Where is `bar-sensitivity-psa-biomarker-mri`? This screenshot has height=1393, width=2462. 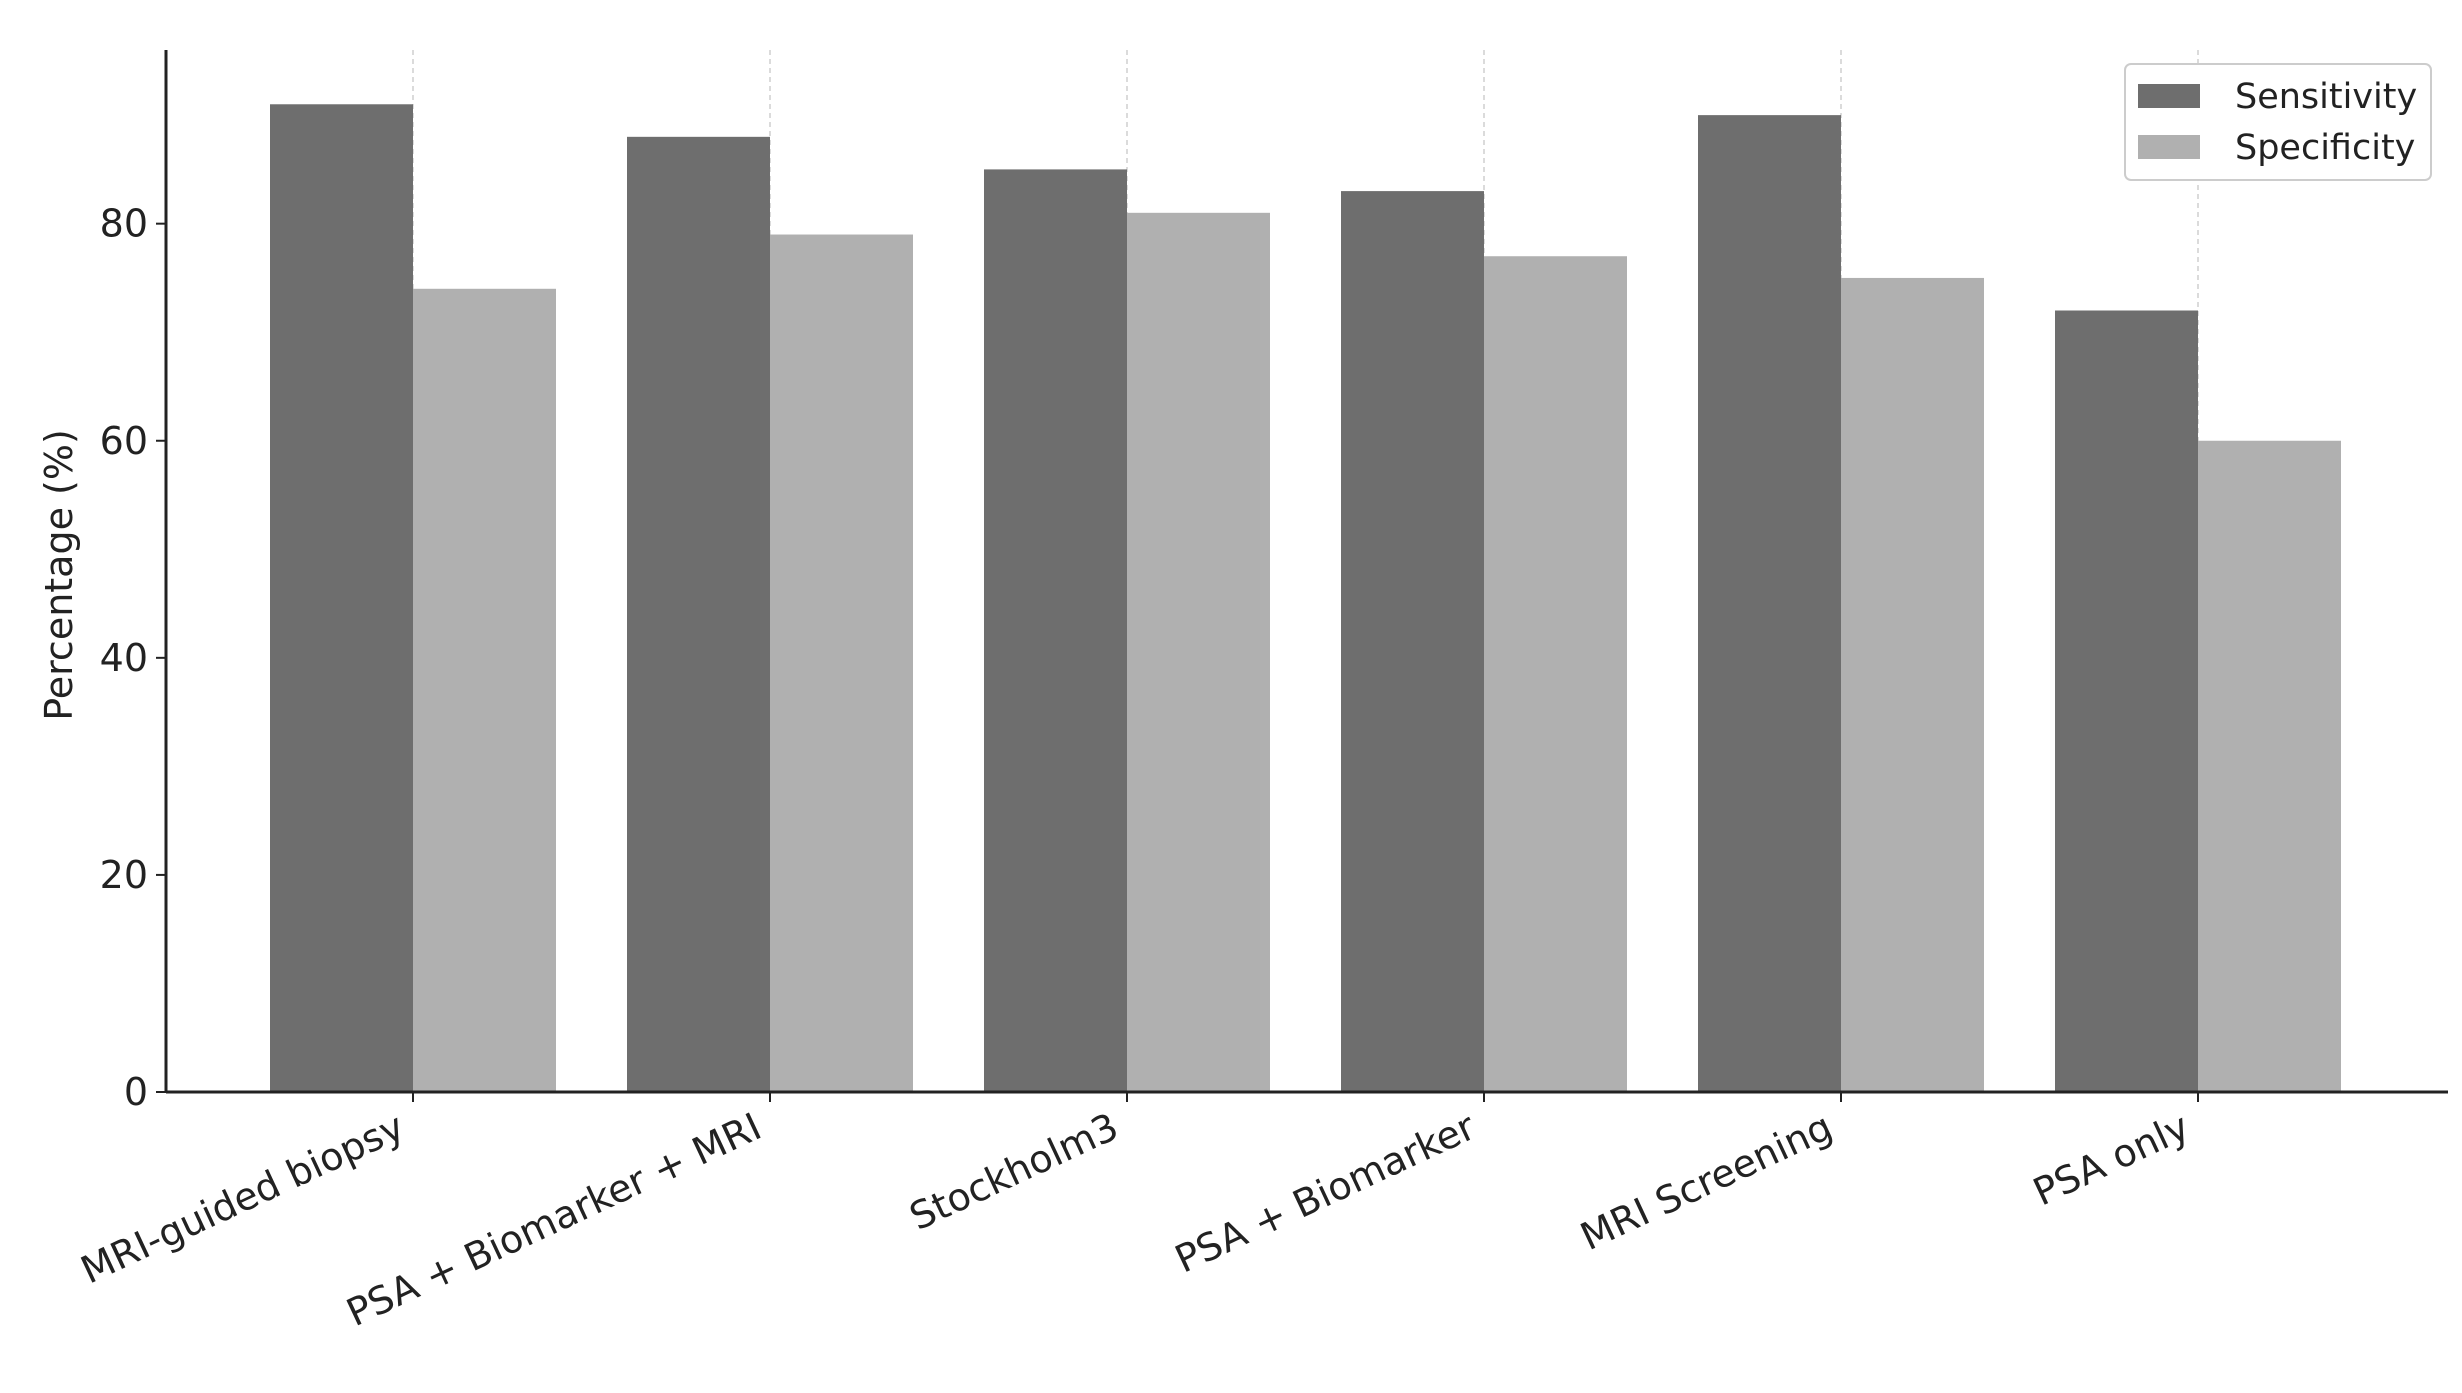
bar-sensitivity-psa-biomarker-mri is located at coordinates (698, 614).